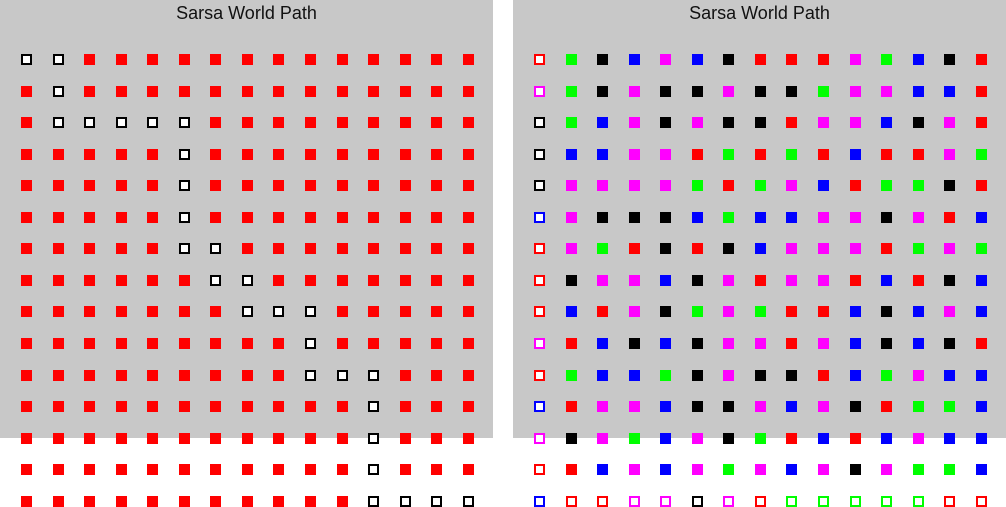 The height and width of the screenshot is (507, 1006). Describe the element at coordinates (759, 13) in the screenshot. I see `right-panel-title: Sarsa World Path` at that location.